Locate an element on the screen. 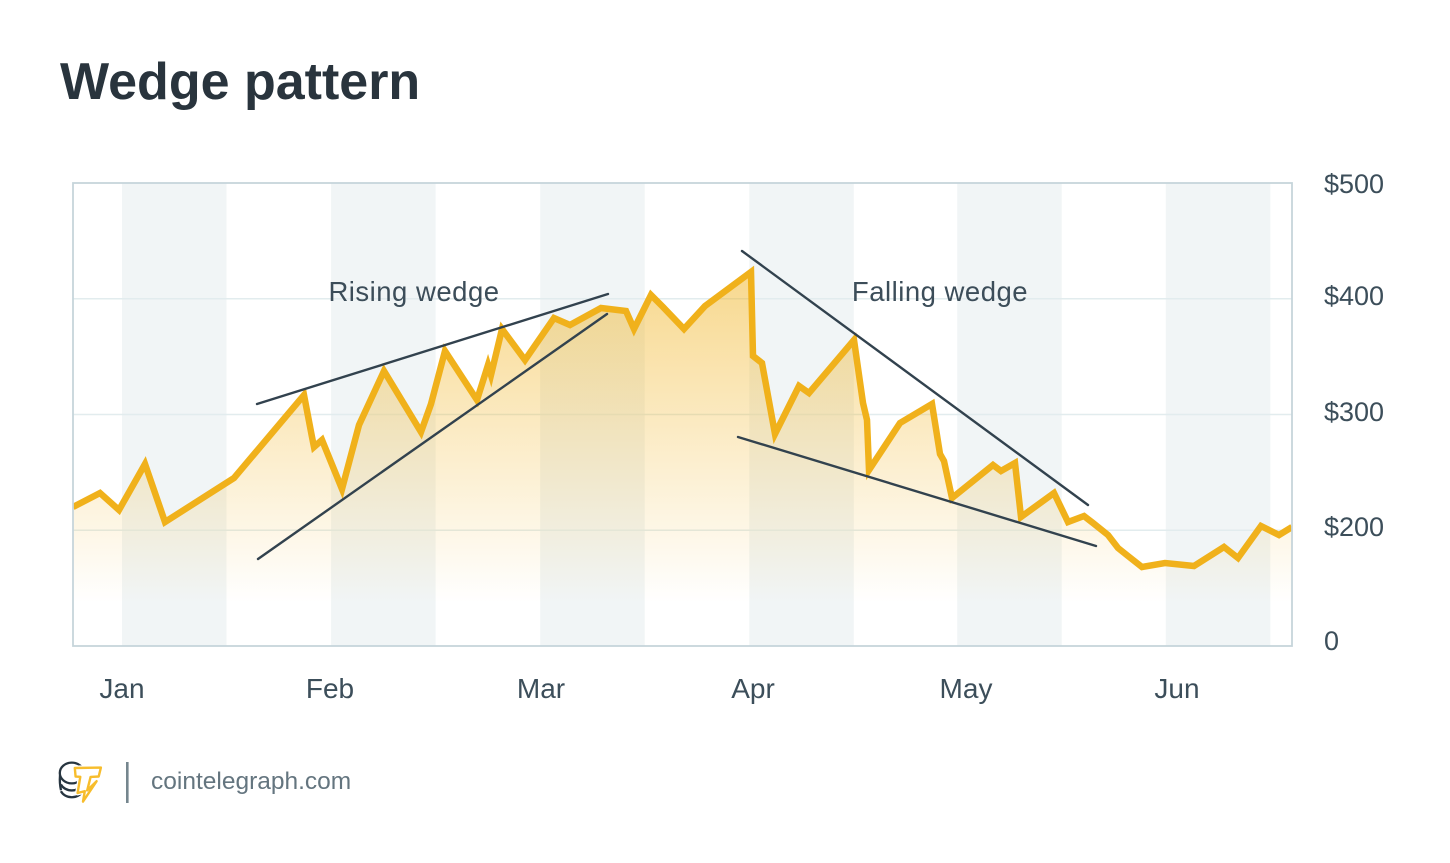 This screenshot has height=863, width=1450. svg-text: Rising wedge is located at coordinates (413, 291).